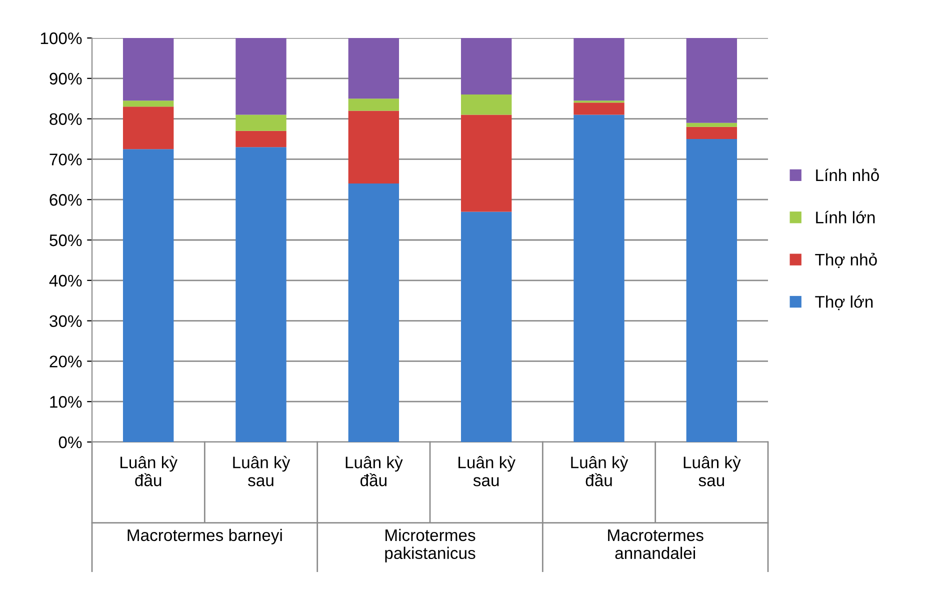 This screenshot has width=925, height=606. Describe the element at coordinates (66, 119) in the screenshot. I see `y-tick-label: 80%` at that location.